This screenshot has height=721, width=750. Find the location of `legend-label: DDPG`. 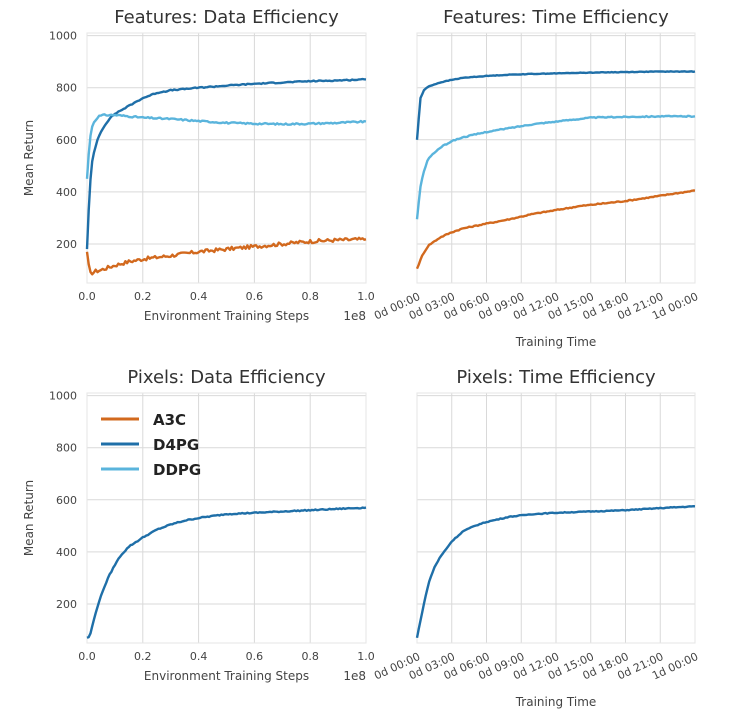

legend-label: DDPG is located at coordinates (177, 470).